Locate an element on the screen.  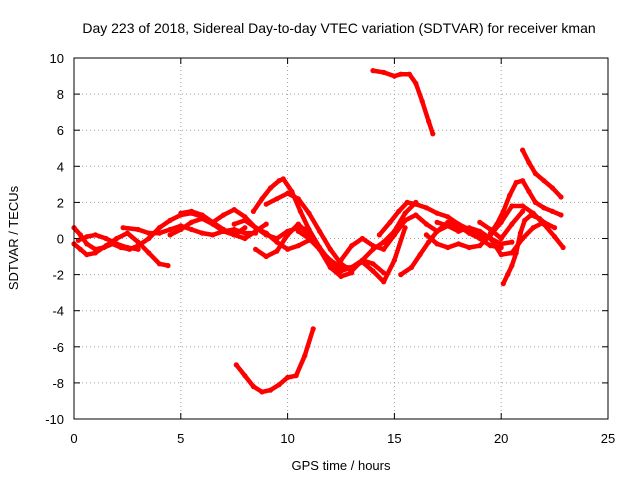
x-tick-label: 25 is located at coordinates (608, 438).